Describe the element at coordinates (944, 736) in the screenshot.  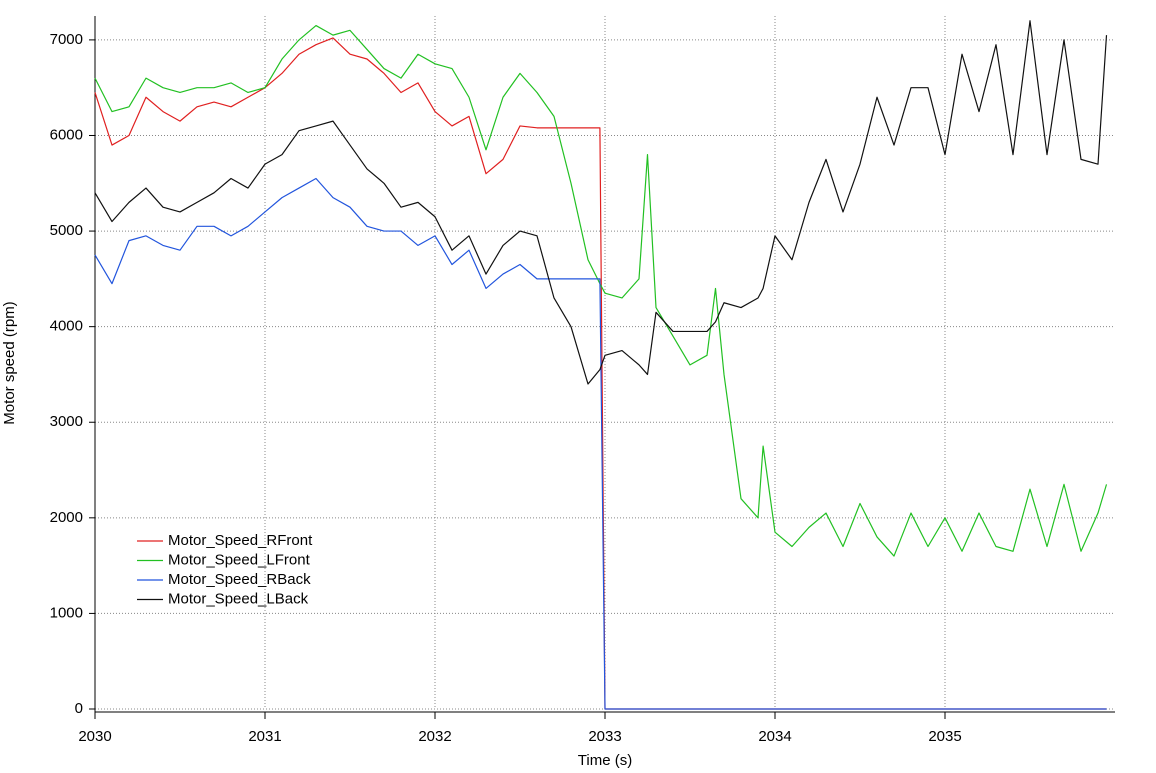
I see `x-tick-label: 2035` at that location.